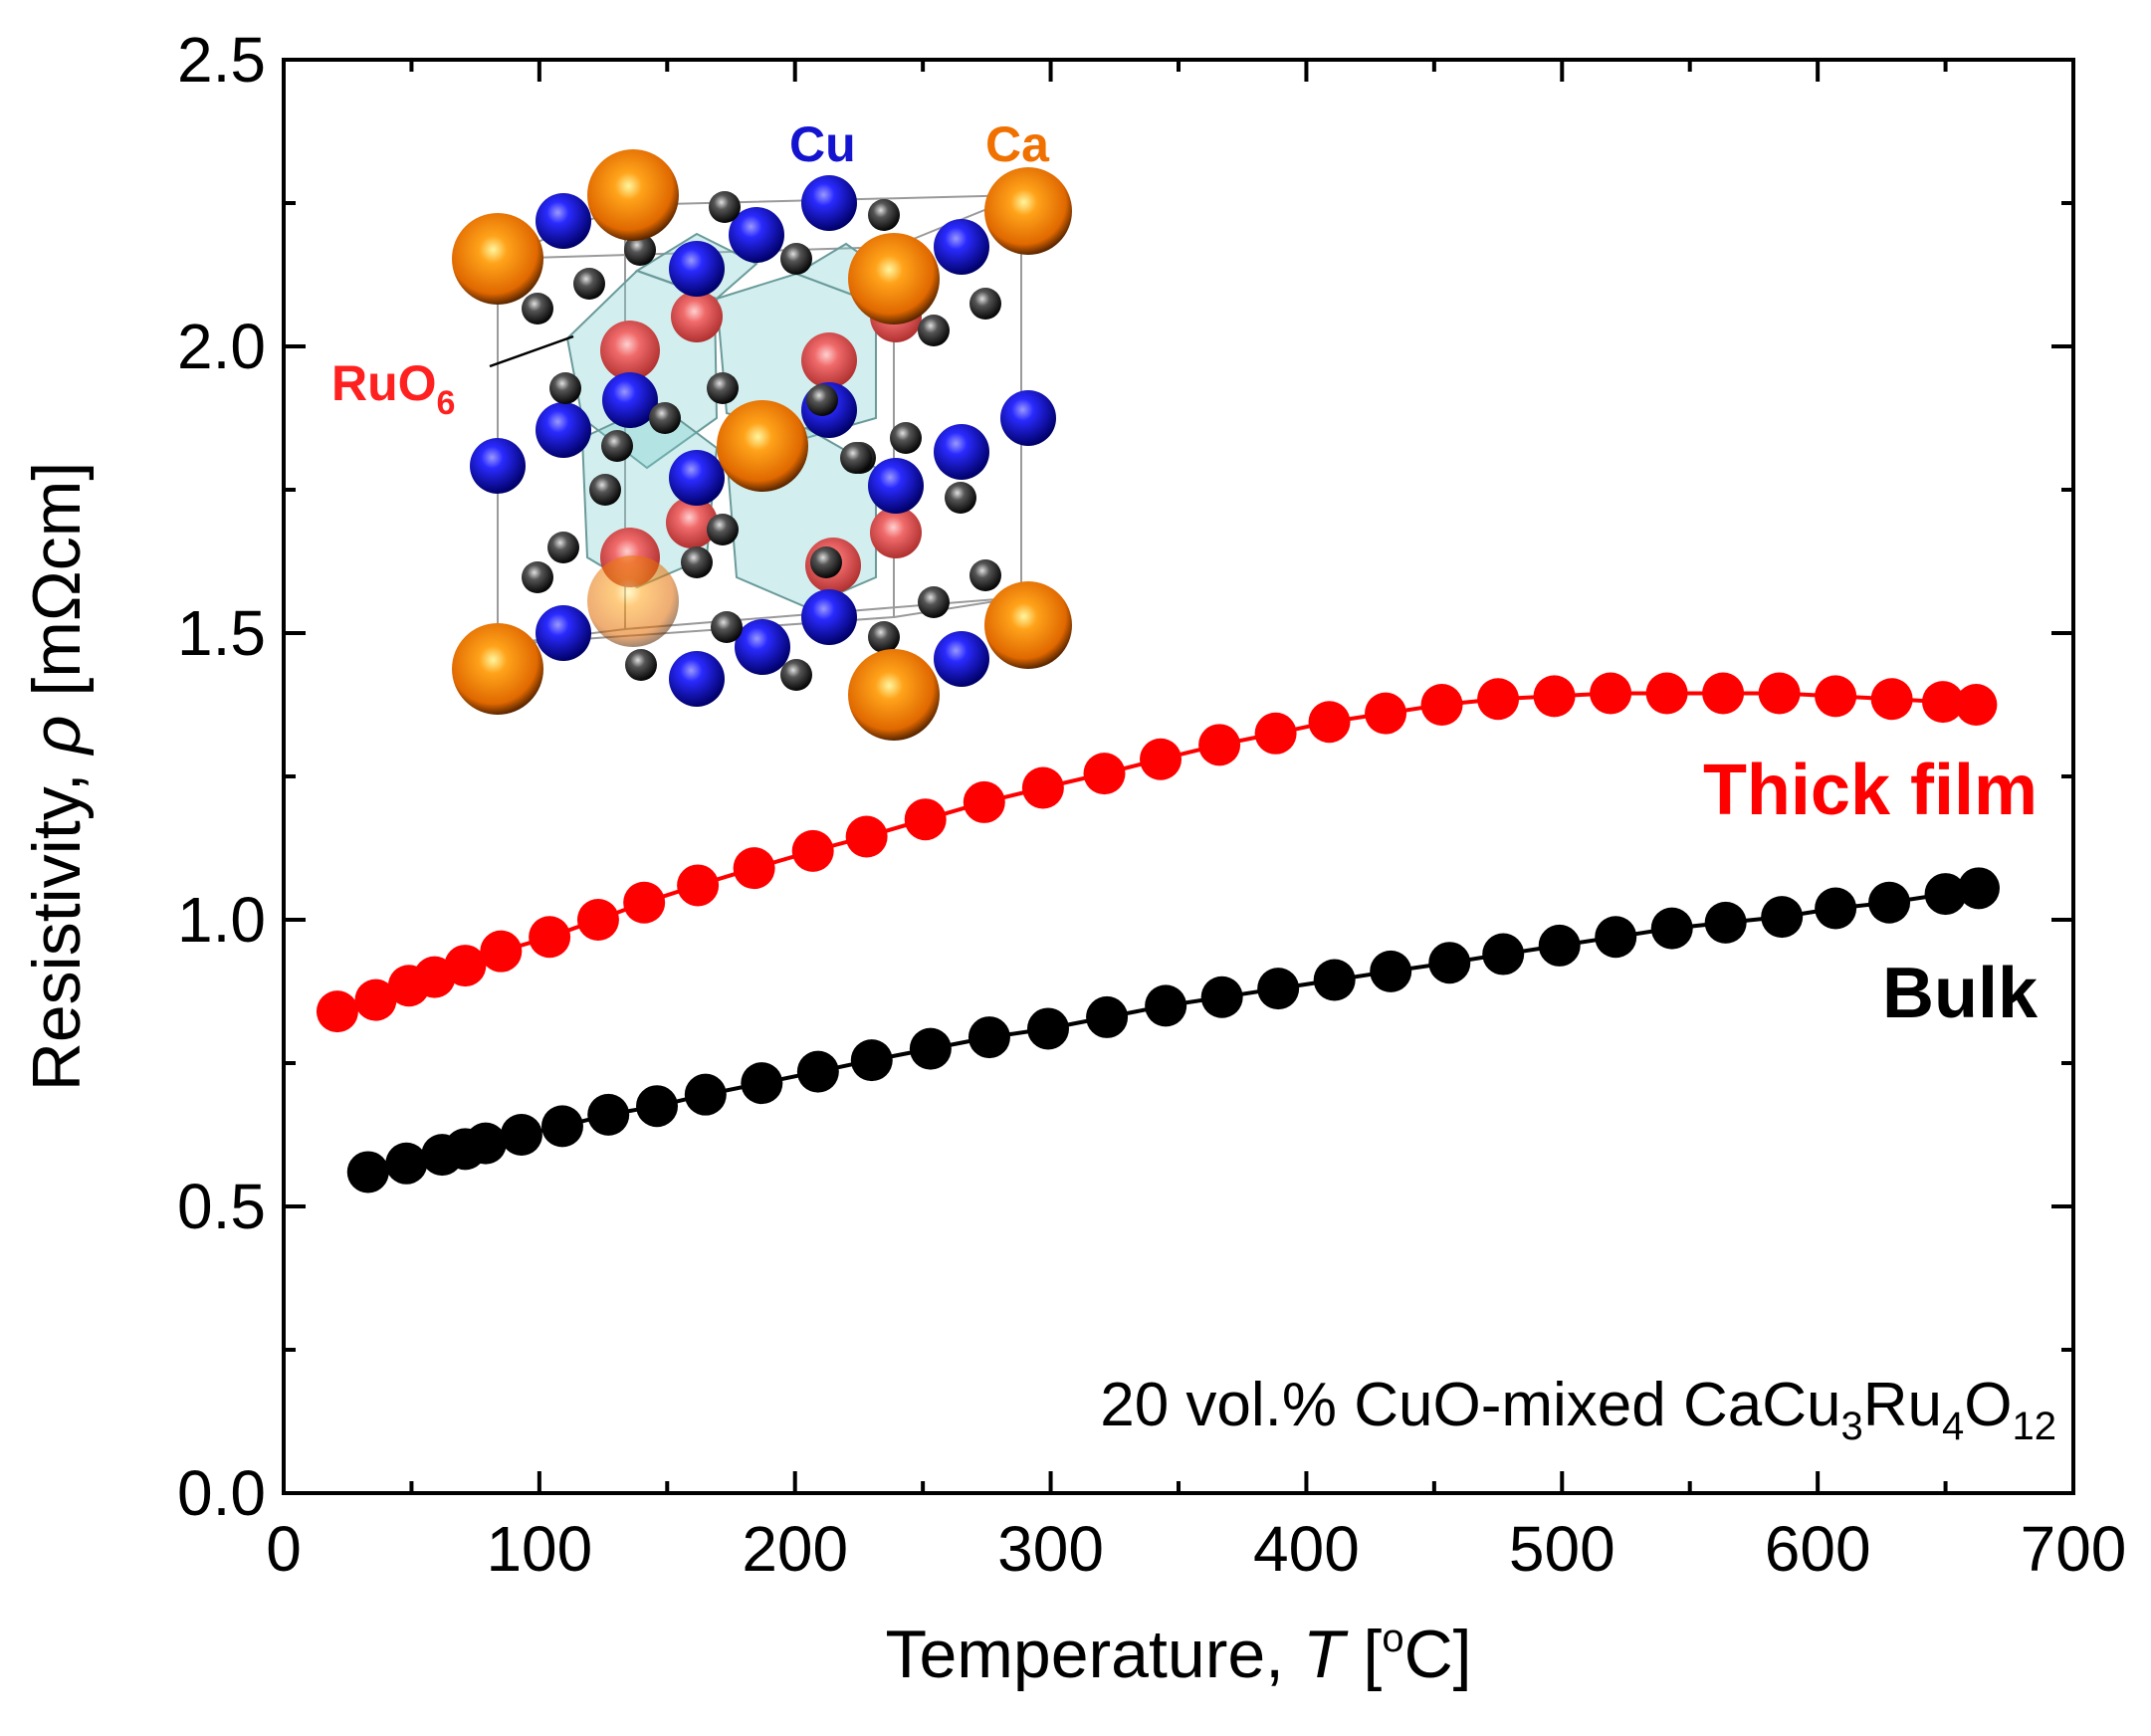 This screenshot has width=2151, height=1736. What do you see at coordinates (221, 60) in the screenshot?
I see `y-tick-label: 2.5` at bounding box center [221, 60].